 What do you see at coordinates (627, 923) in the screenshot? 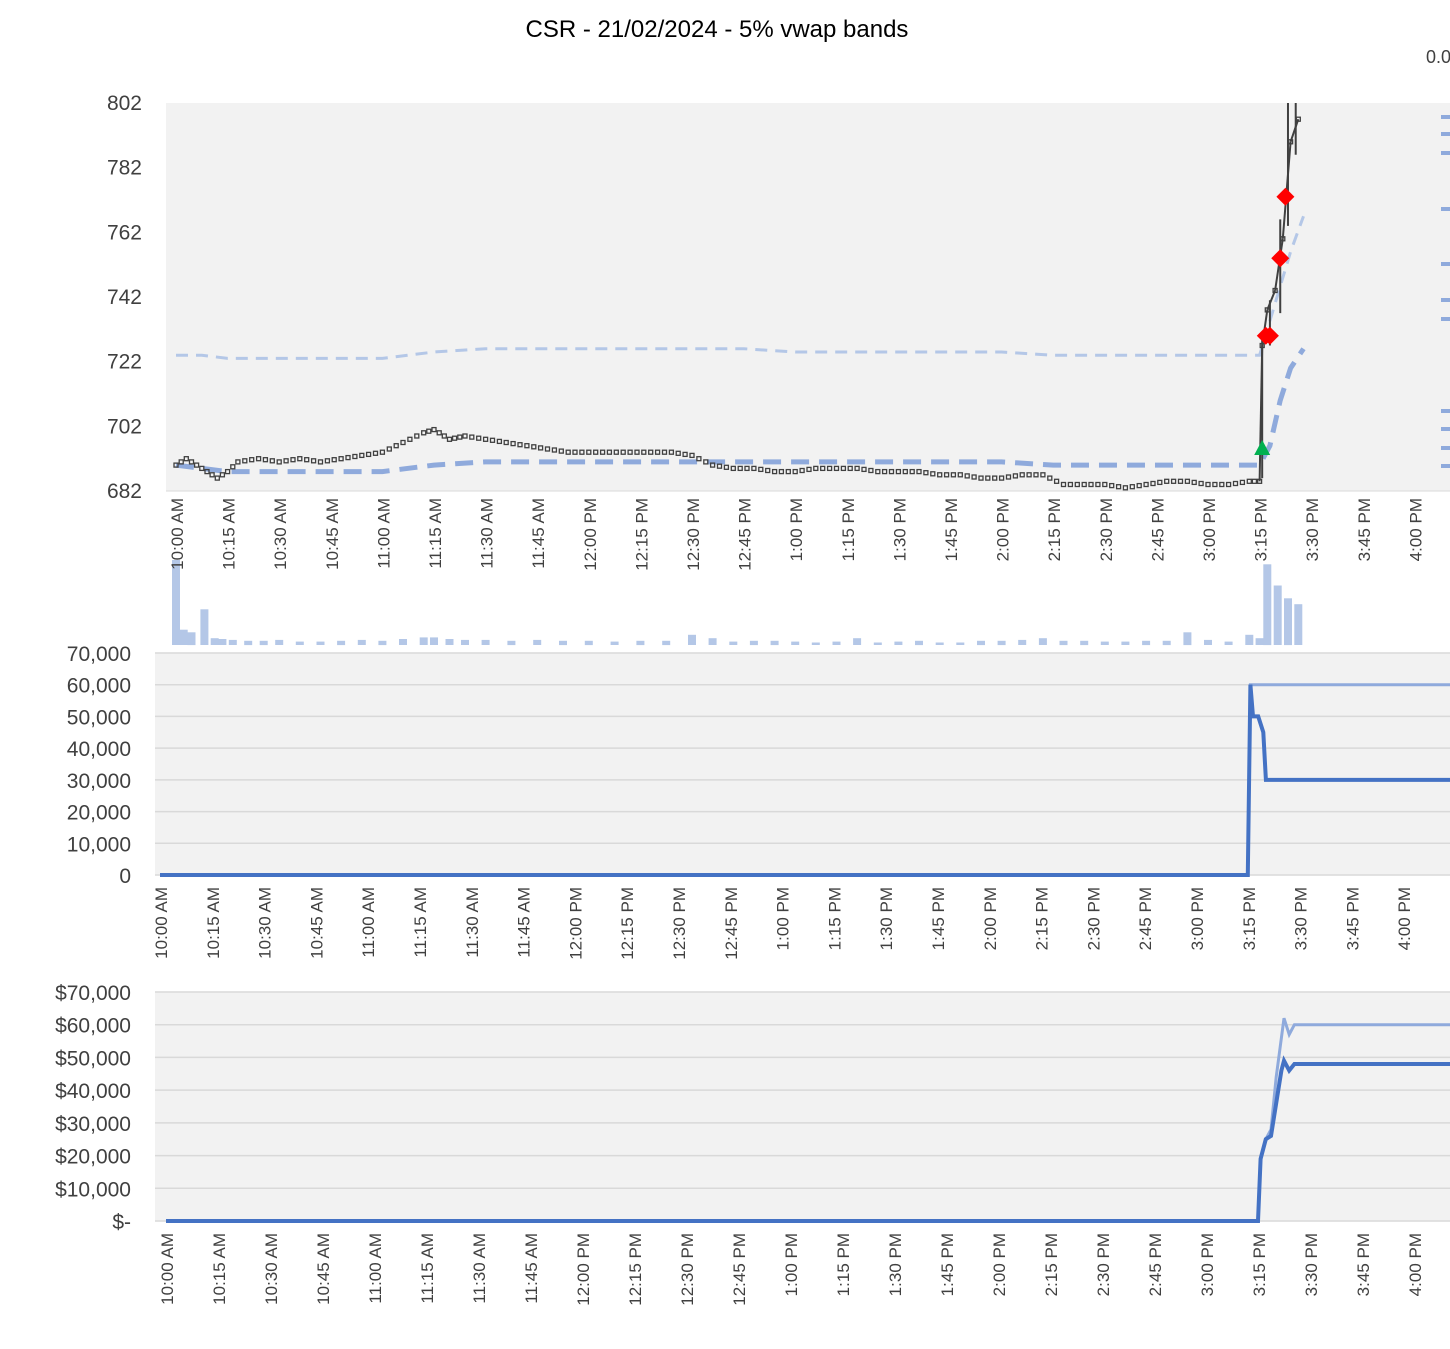
I see `volume-line-x-tick: 12:15 PM` at bounding box center [627, 923].